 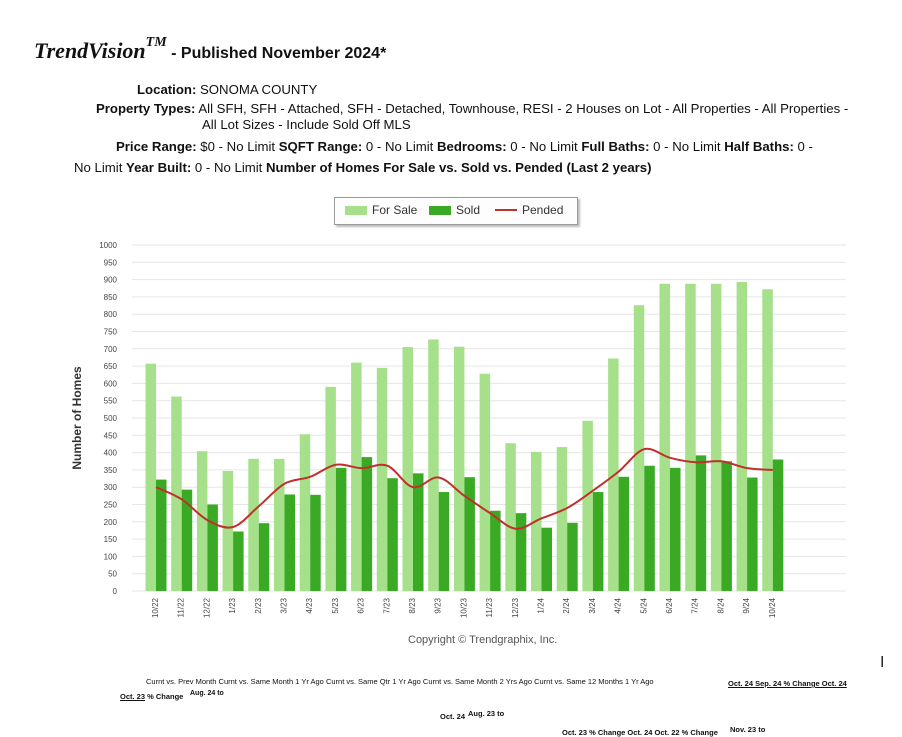 I want to click on legend-label-sold: Sold, so click(x=468, y=210).